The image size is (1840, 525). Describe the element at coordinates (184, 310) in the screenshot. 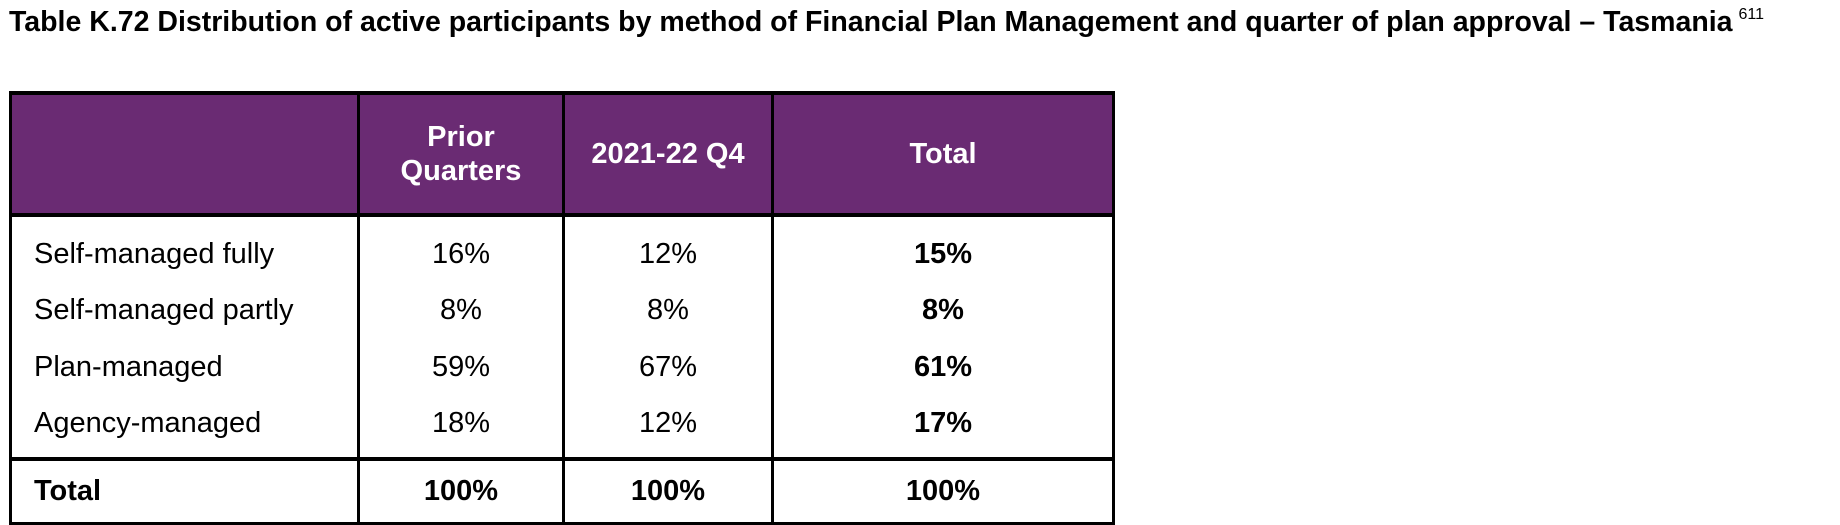

I see `row-label: Self-managed partly` at that location.